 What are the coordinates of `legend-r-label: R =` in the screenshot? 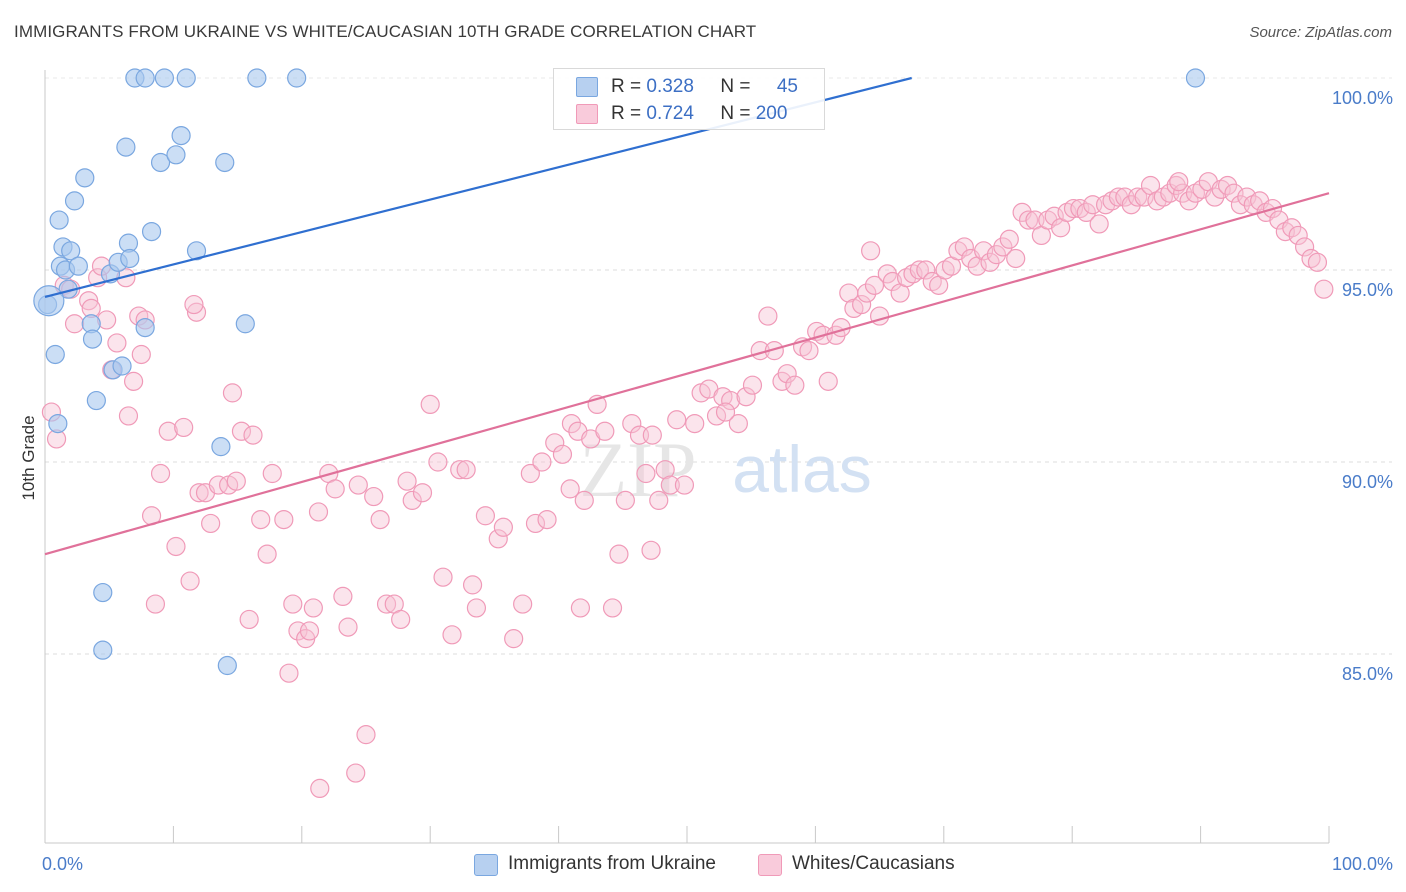 It's located at (626, 113).